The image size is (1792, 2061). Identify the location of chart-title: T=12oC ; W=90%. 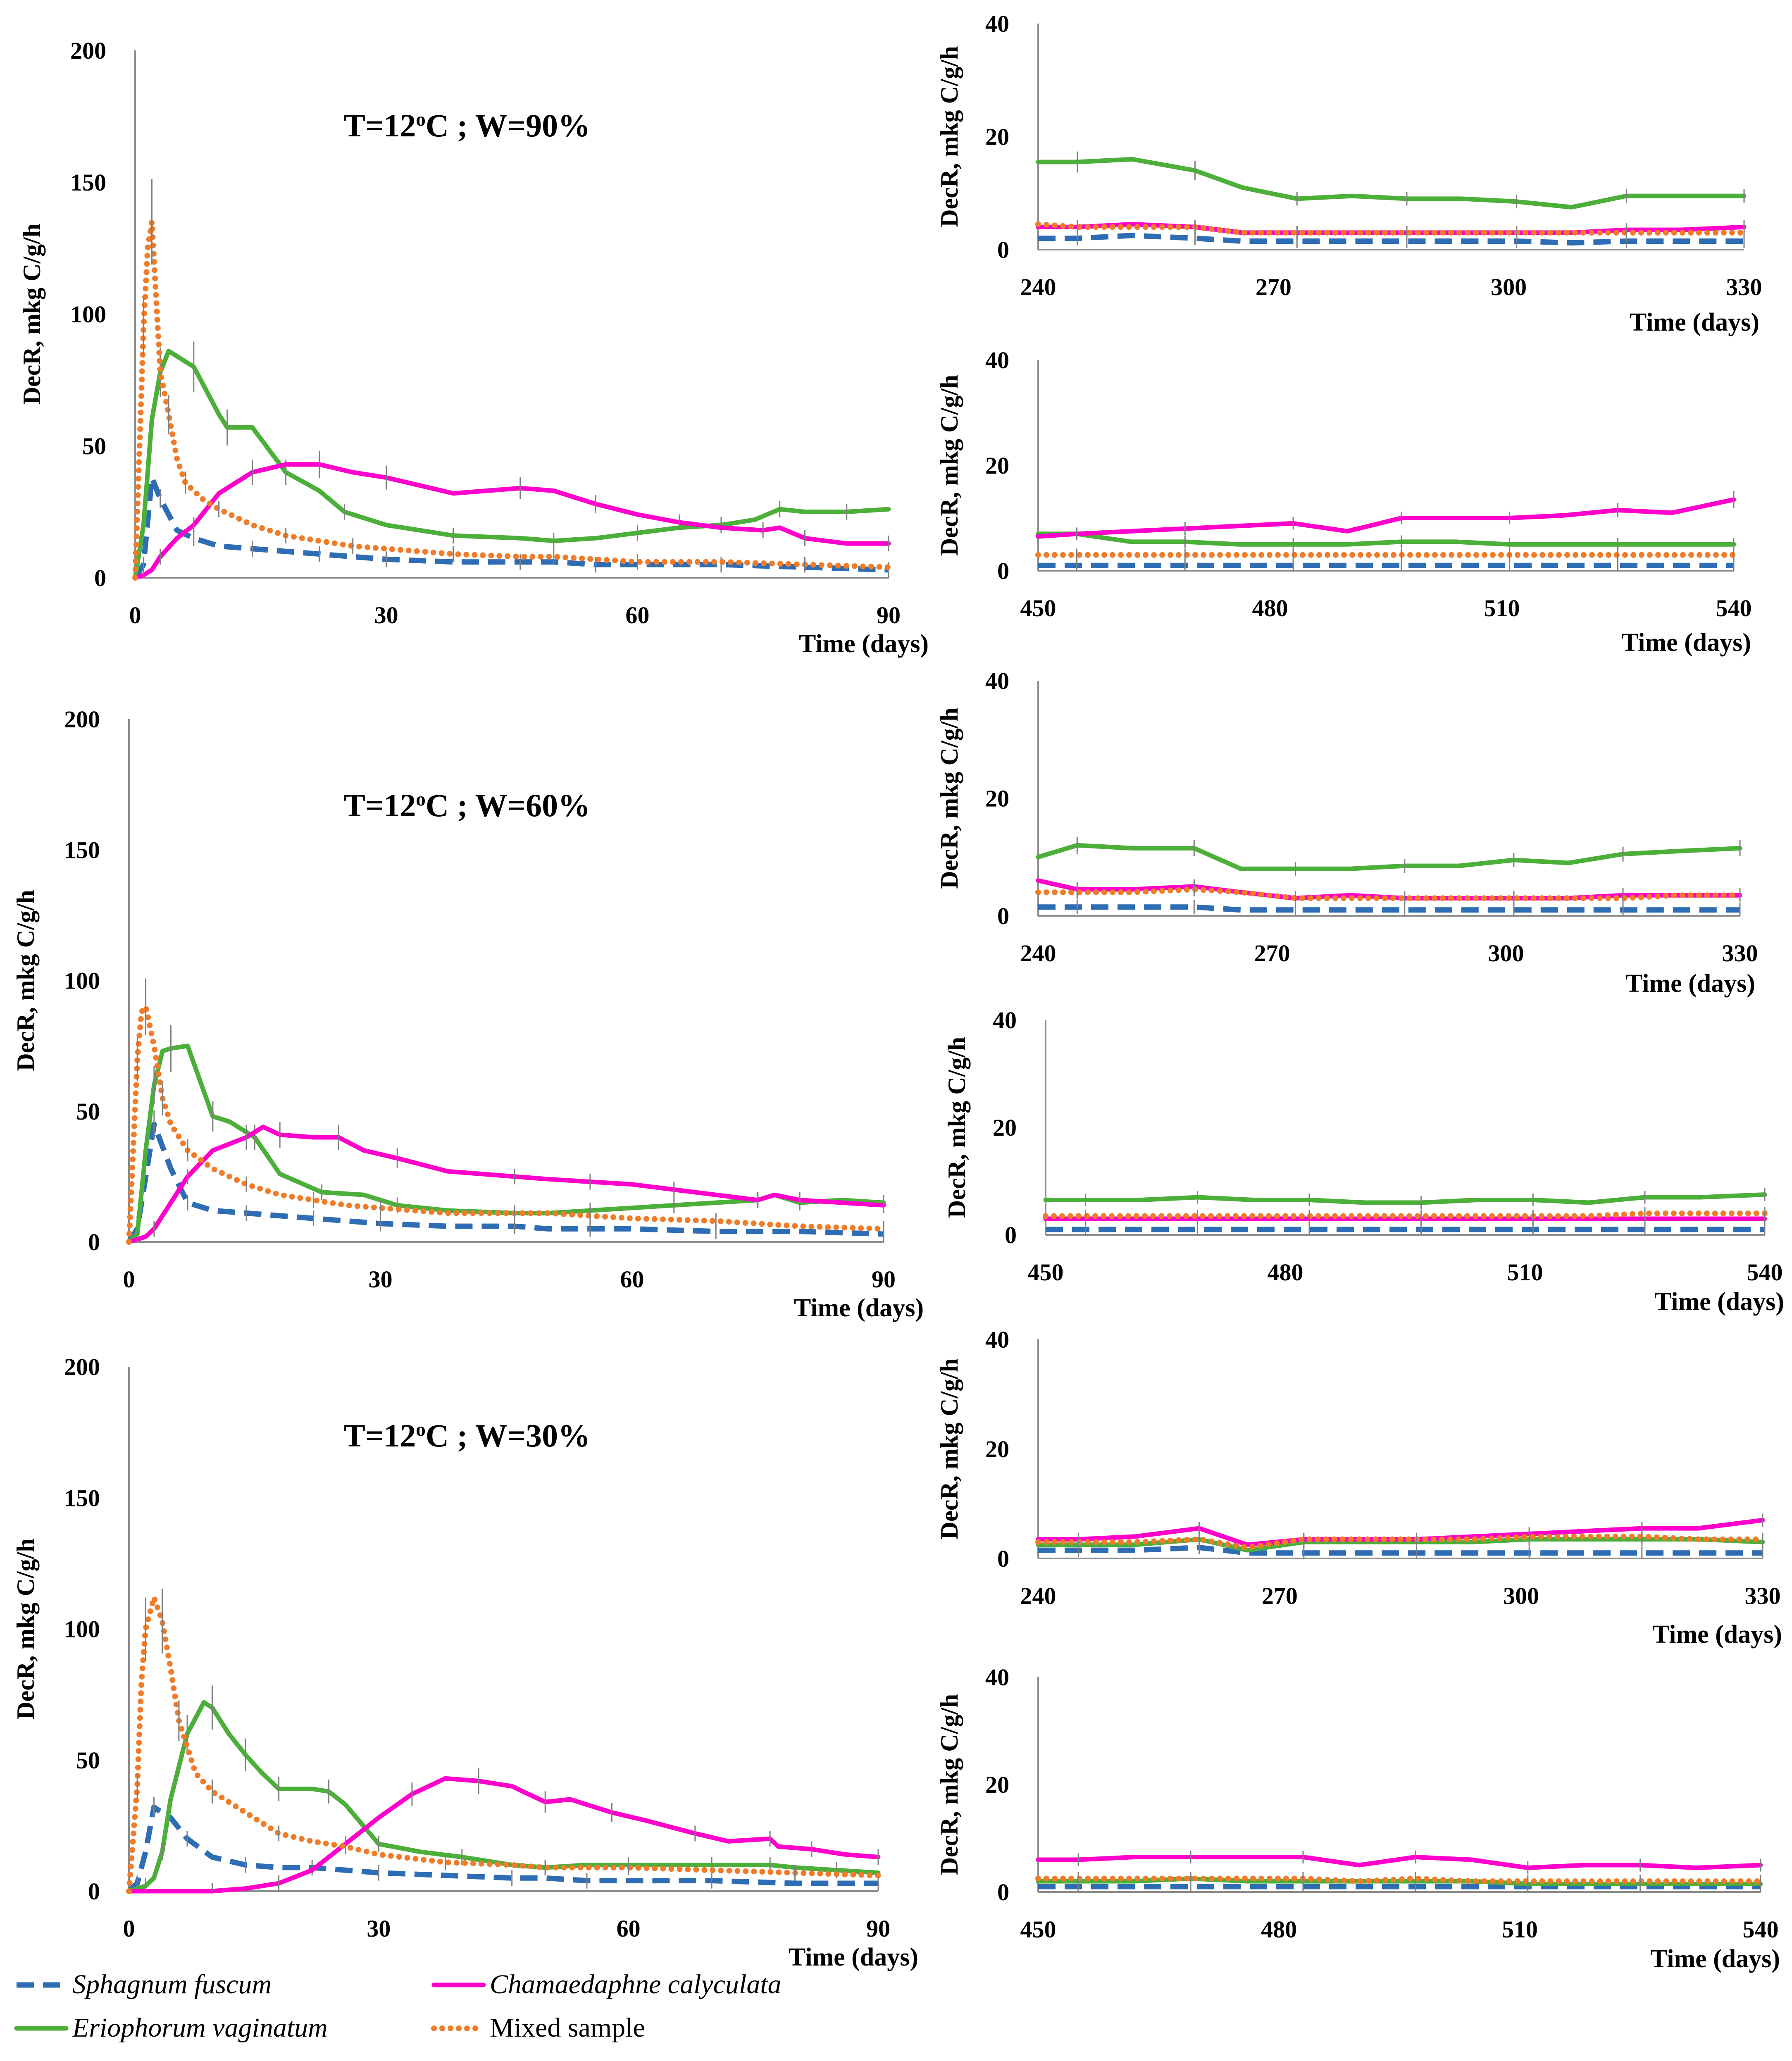
(467, 125).